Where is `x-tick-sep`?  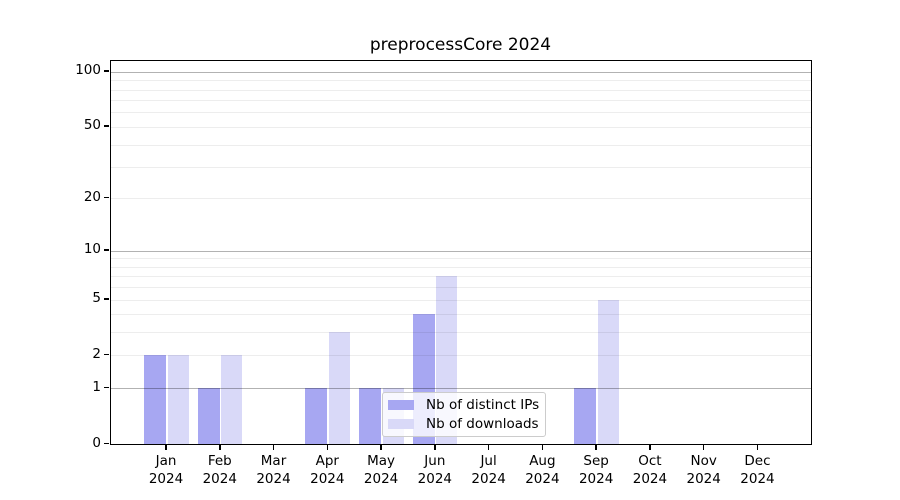
x-tick-sep is located at coordinates (596, 447).